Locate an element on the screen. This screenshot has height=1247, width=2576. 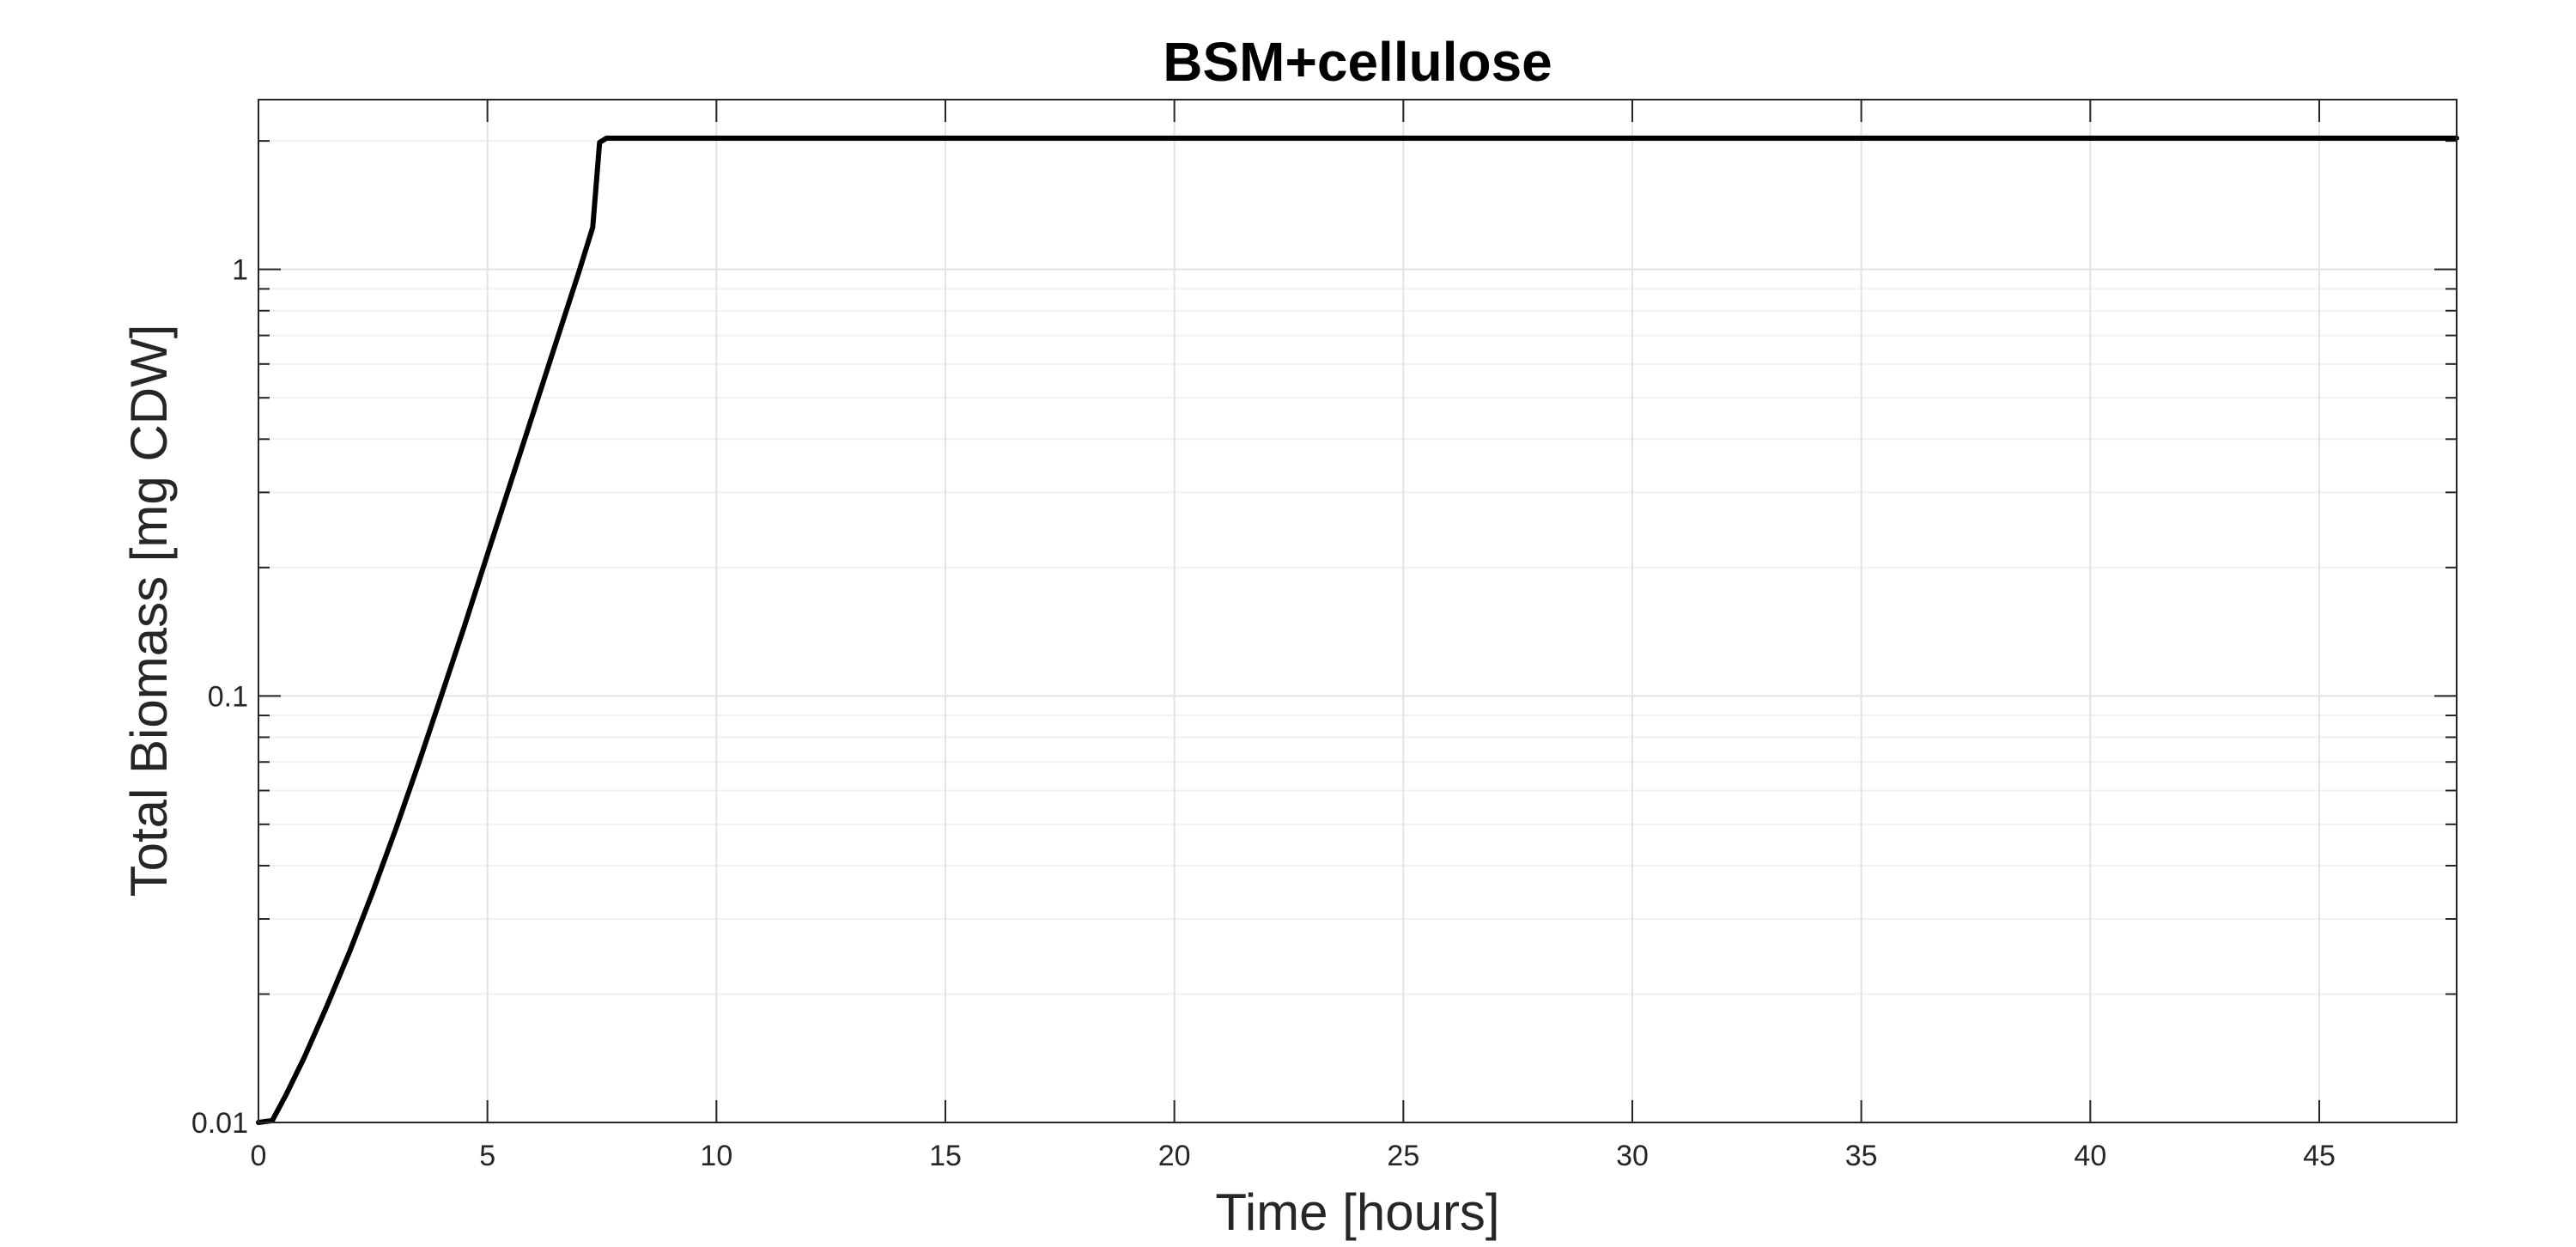
chart-title: BSM+cellulose is located at coordinates (1357, 62).